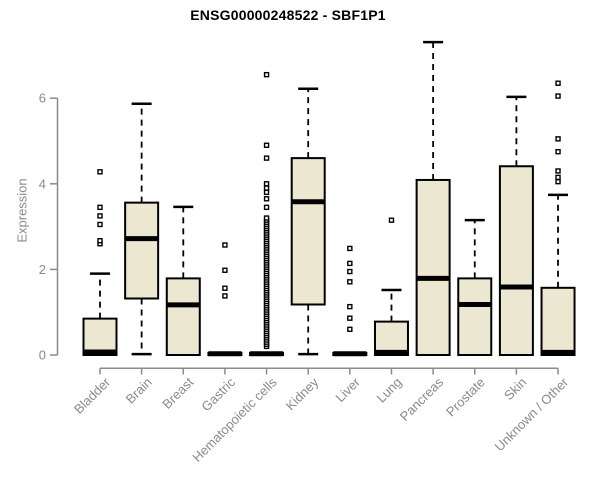 The height and width of the screenshot is (500, 600). I want to click on box-lung, so click(391, 286).